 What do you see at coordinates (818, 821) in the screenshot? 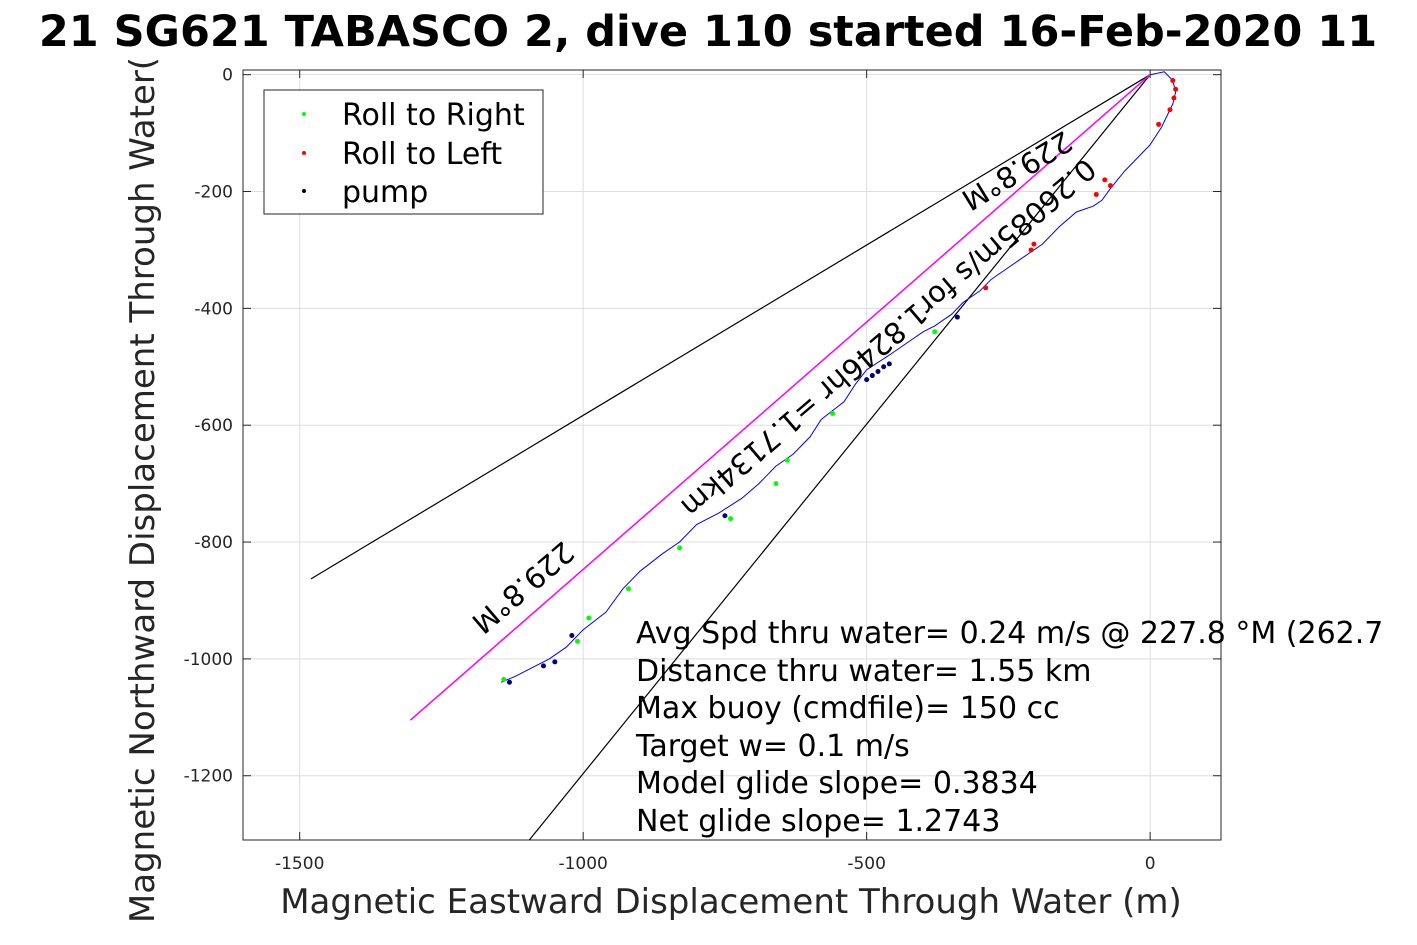
I see `annotation-net-glide: Net glide slope= 1.2743` at bounding box center [818, 821].